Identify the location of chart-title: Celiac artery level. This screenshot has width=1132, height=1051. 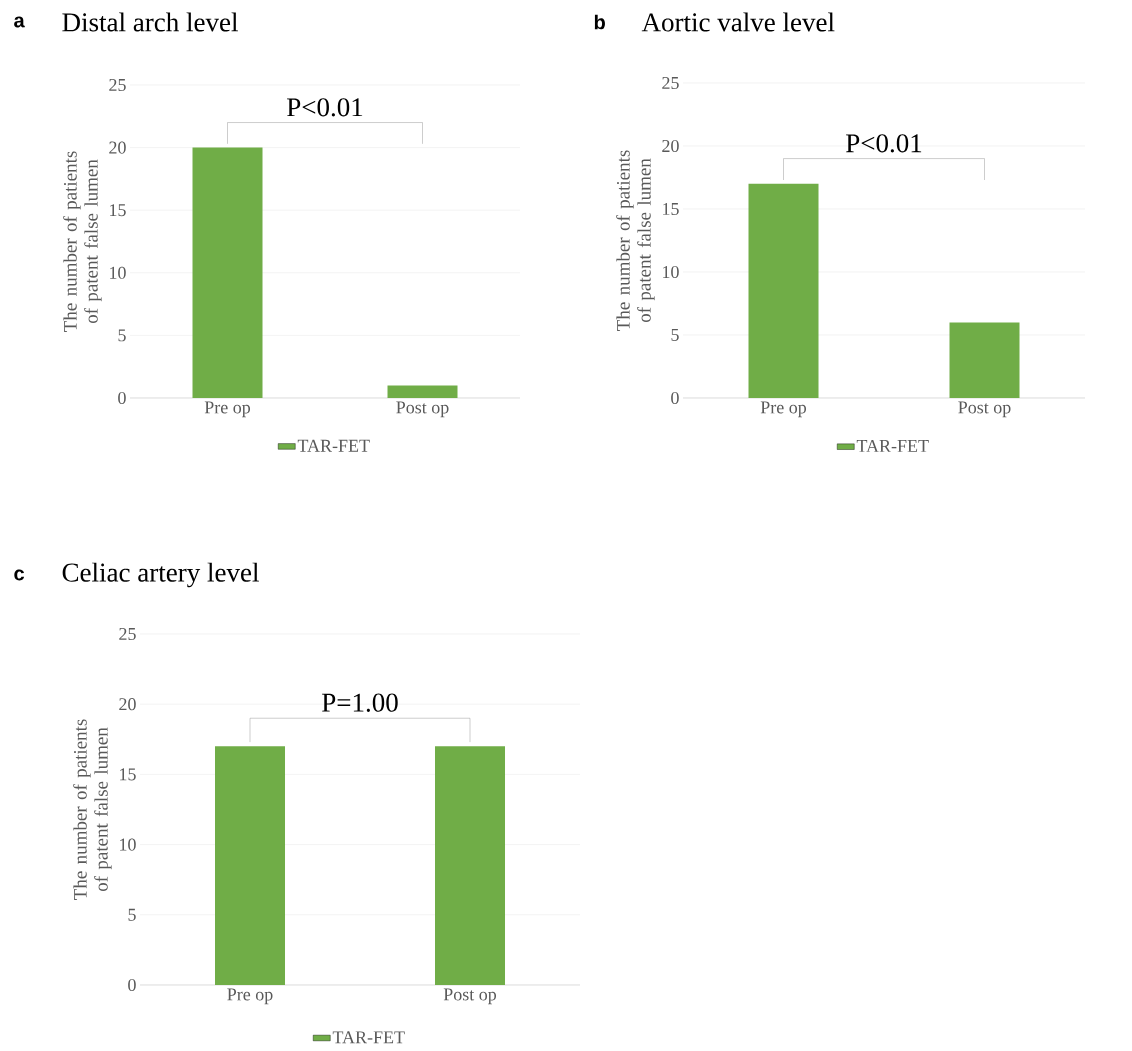
(160, 575).